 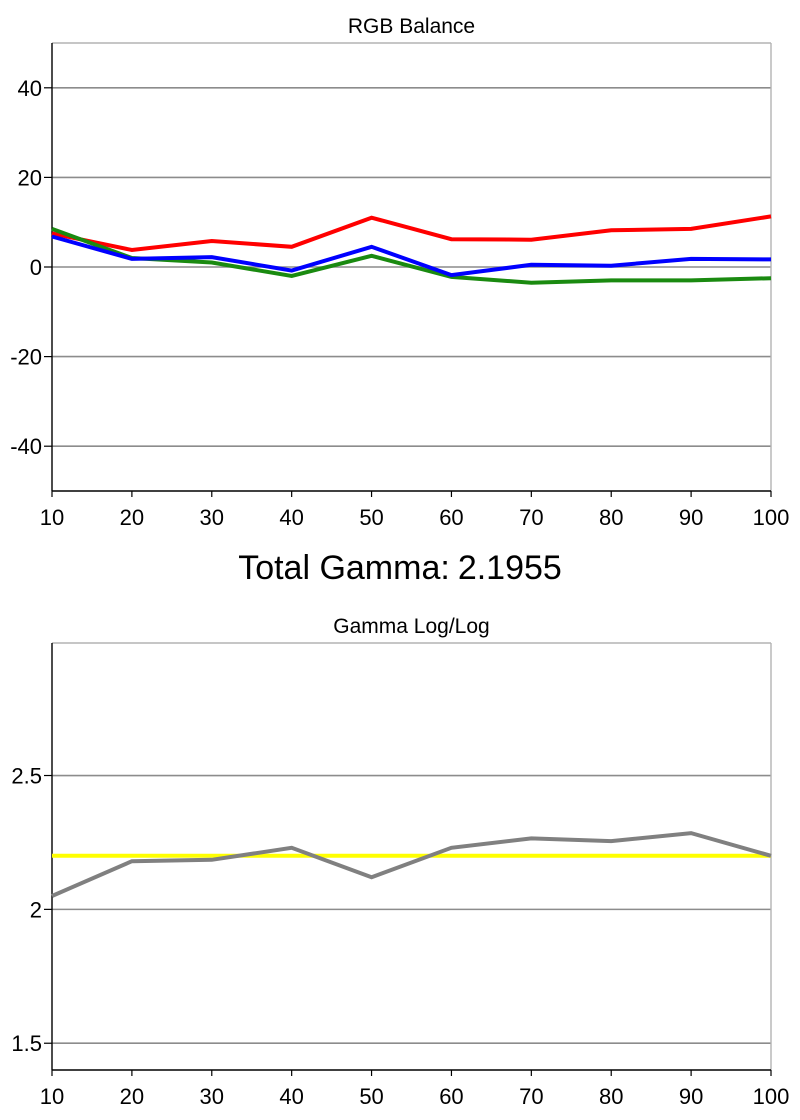 I want to click on series-line-green, so click(x=411, y=256).